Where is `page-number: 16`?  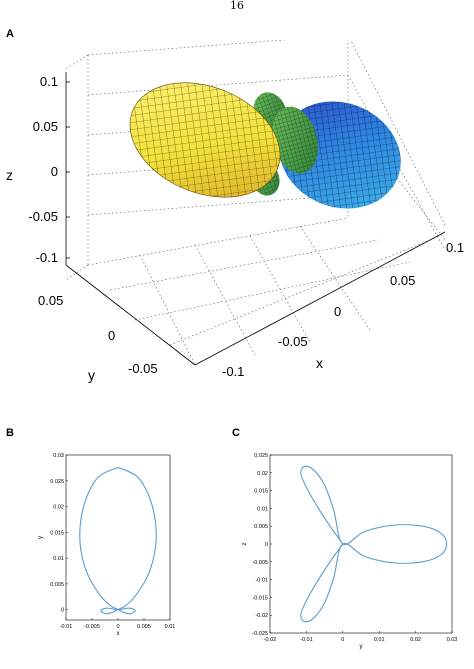 page-number: 16 is located at coordinates (237, 6).